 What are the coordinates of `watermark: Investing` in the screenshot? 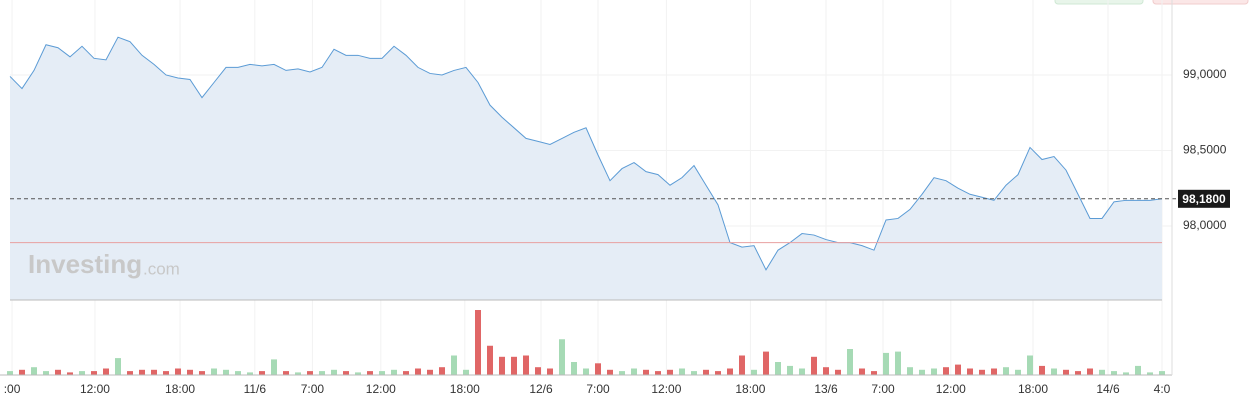 It's located at (85, 264).